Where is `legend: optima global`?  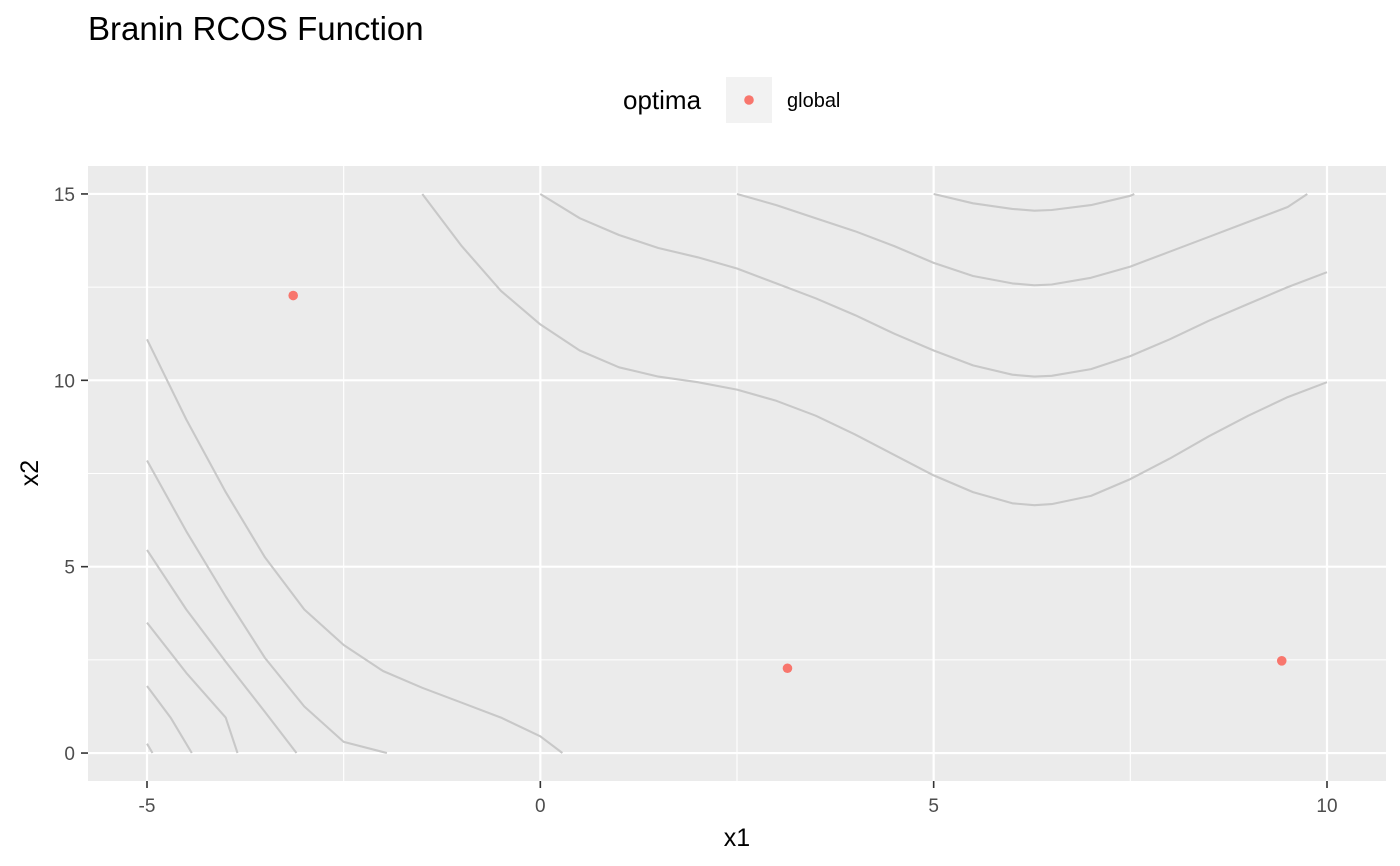
legend: optima global is located at coordinates (731, 100).